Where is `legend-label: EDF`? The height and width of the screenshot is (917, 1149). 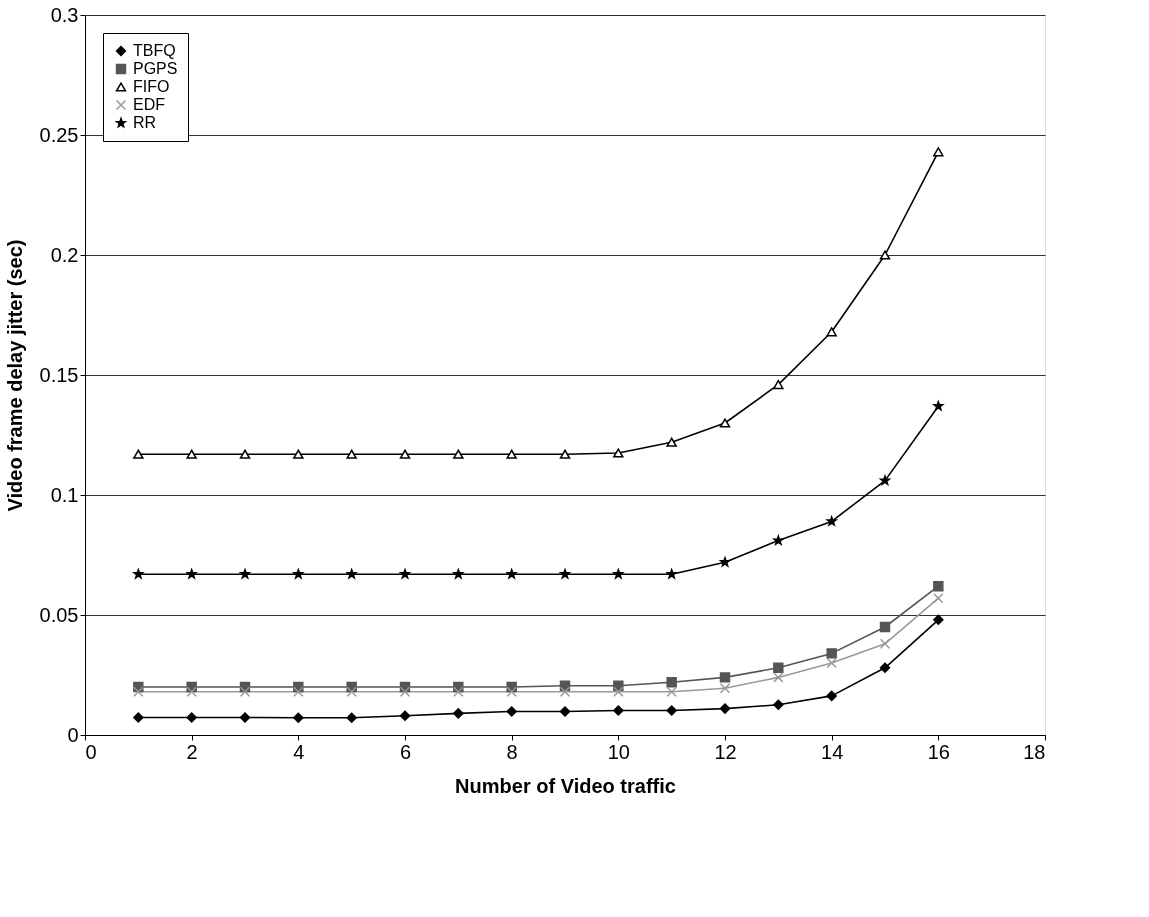 legend-label: EDF is located at coordinates (149, 104).